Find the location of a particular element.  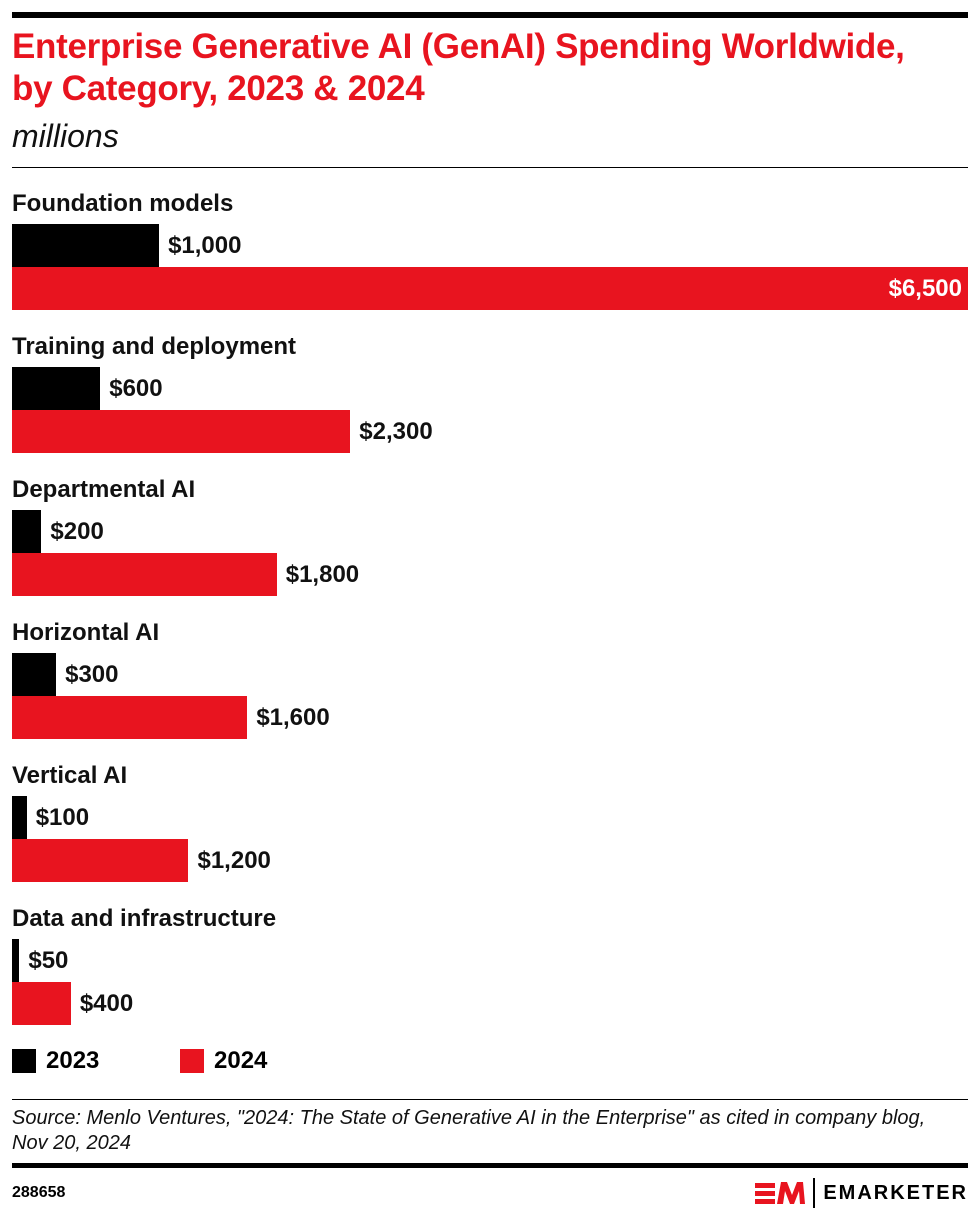

source-divider is located at coordinates (490, 1099).